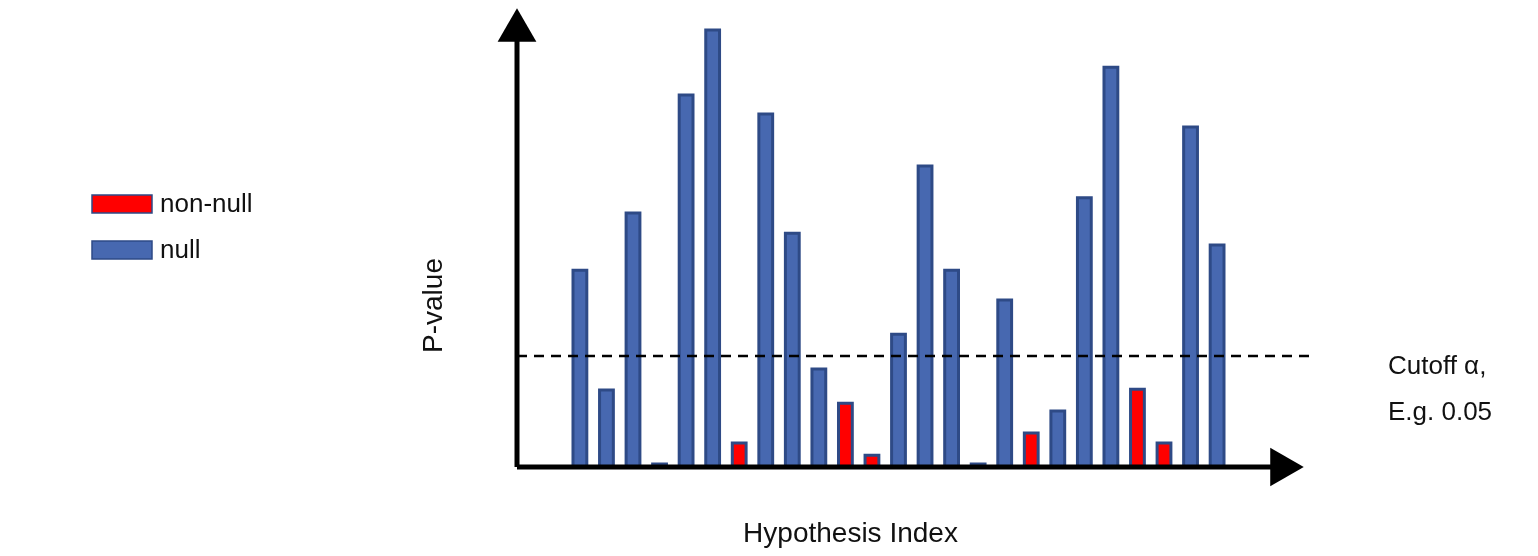 This screenshot has width=1538, height=556. What do you see at coordinates (180, 249) in the screenshot?
I see `legend-label: null` at bounding box center [180, 249].